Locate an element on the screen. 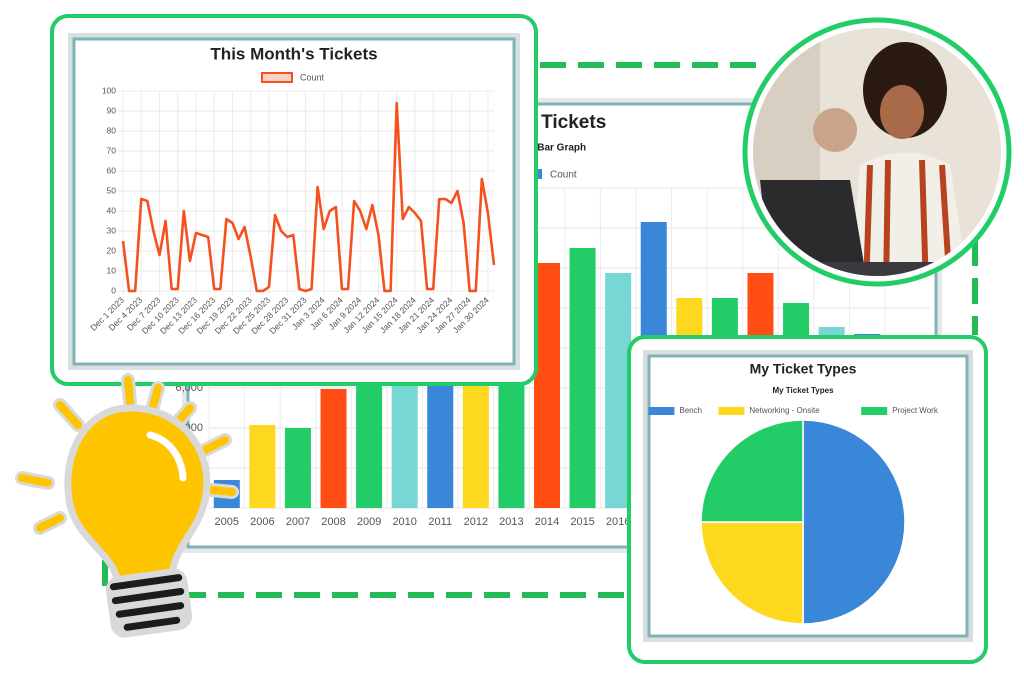 The width and height of the screenshot is (1024, 680). legend-label: Bench is located at coordinates (690, 410).